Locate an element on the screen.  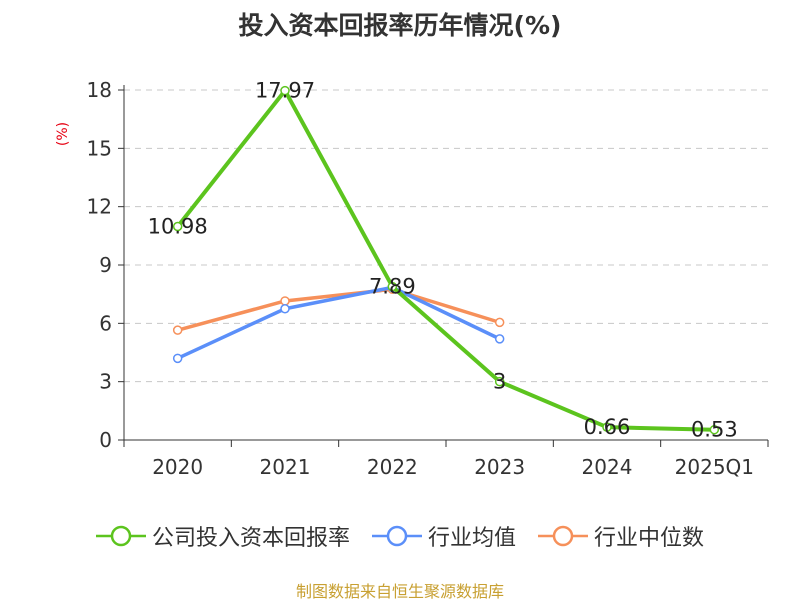
source-note: 制图数据来自恒生聚源数据库 is located at coordinates (399, 591).